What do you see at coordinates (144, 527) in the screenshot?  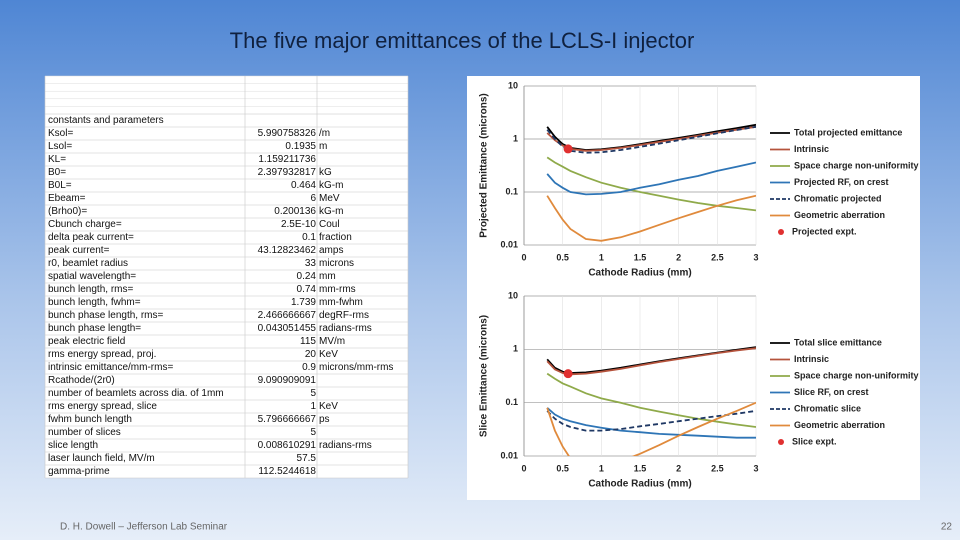 I see `footer: D. H. Dowell – Jefferson Lab Seminar` at bounding box center [144, 527].